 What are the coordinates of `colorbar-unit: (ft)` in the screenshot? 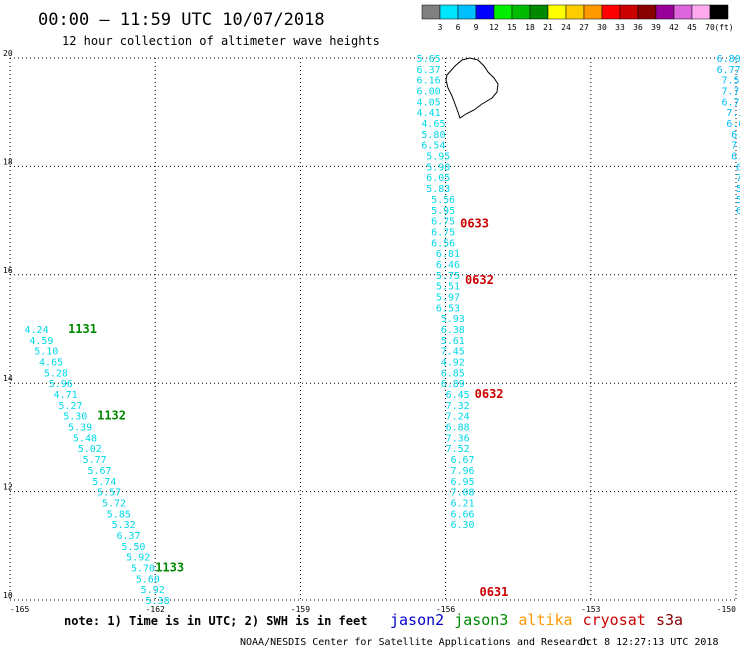 It's located at (723, 27).